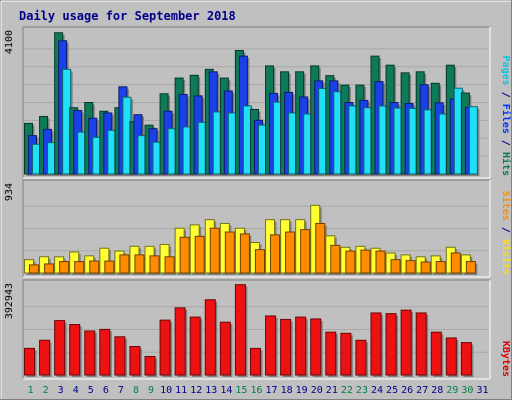 The image size is (512, 400). I want to click on x-tick-label: 22, so click(347, 390).